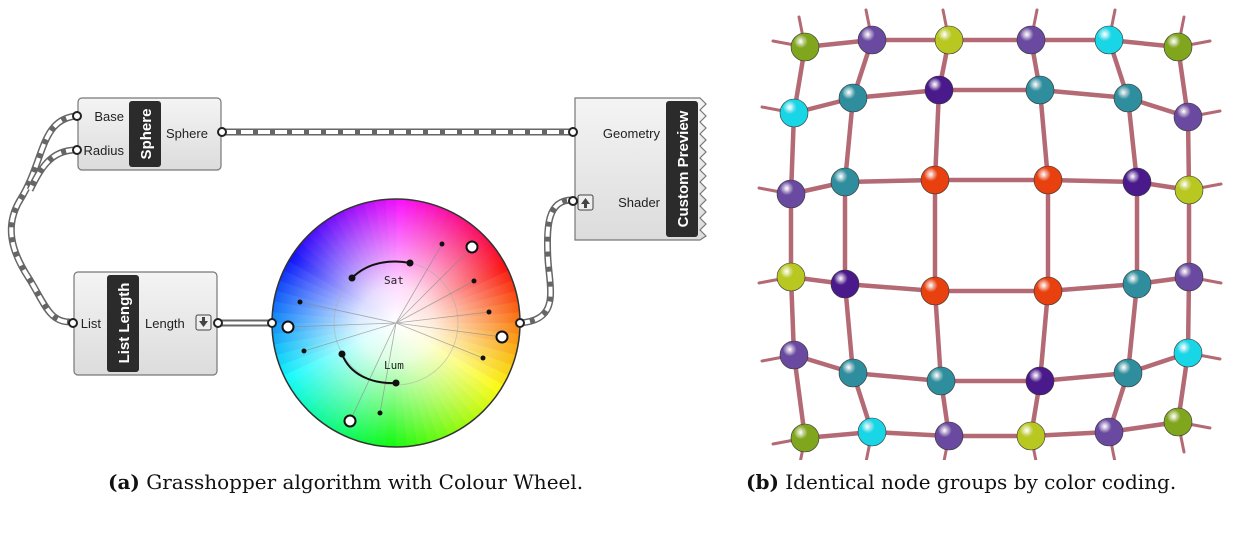  Describe the element at coordinates (585, 203) in the screenshot. I see `arrow-up-icon` at that location.